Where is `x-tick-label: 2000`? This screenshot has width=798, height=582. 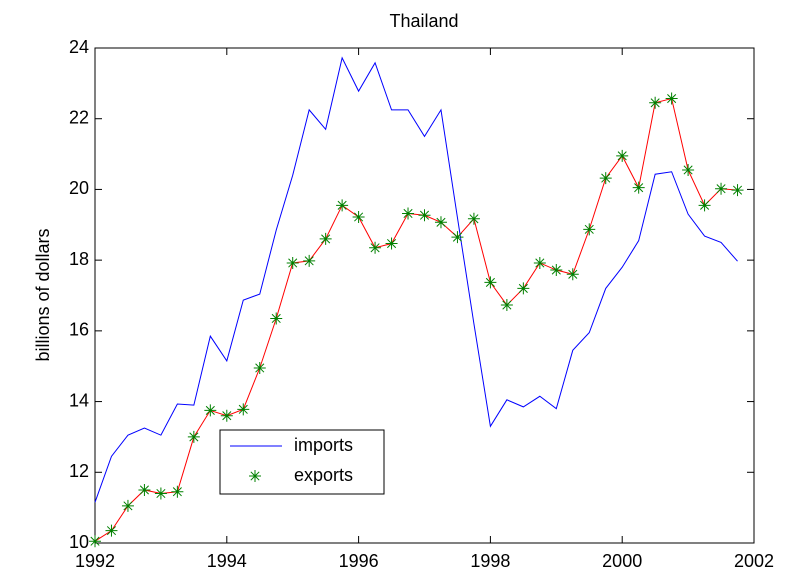 x-tick-label: 2000 is located at coordinates (622, 561).